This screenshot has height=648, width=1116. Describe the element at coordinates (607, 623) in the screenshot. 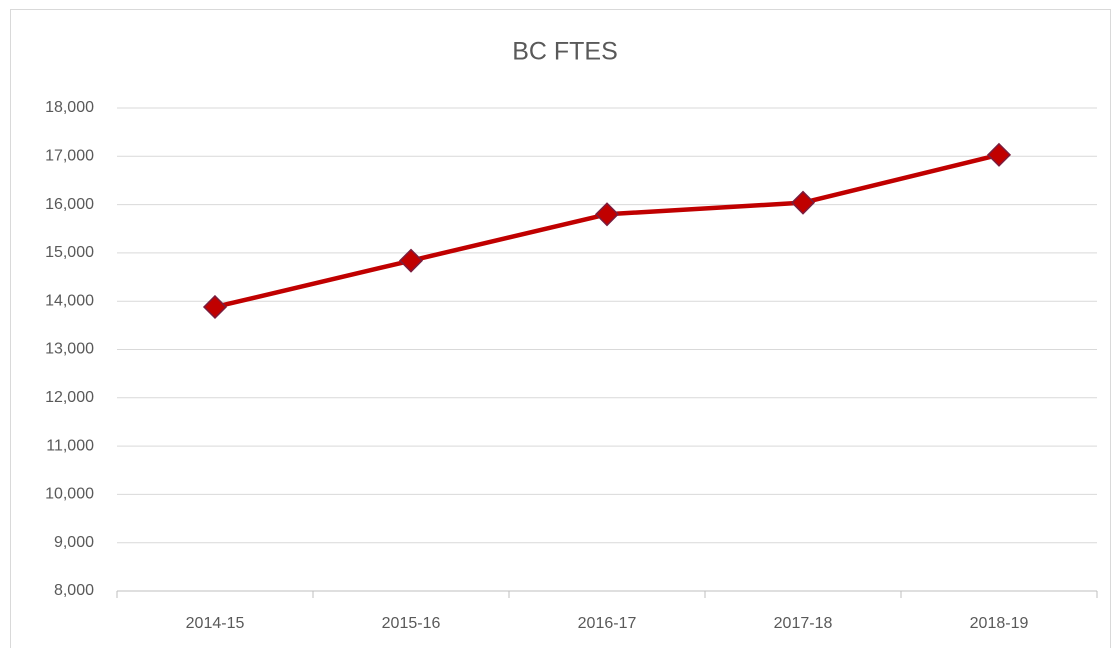

I see `x-tick-label: 2016-17` at that location.